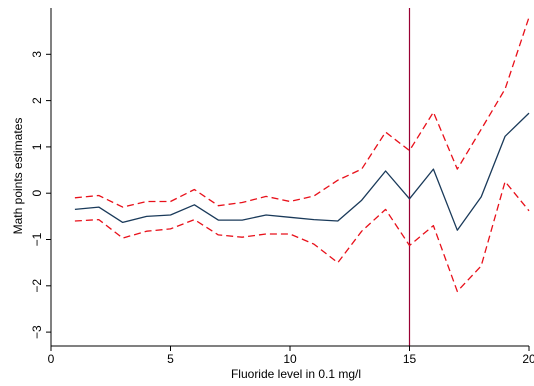 Image resolution: width=534 pixels, height=386 pixels. What do you see at coordinates (51, 359) in the screenshot?
I see `x-tick-label: 0` at bounding box center [51, 359].